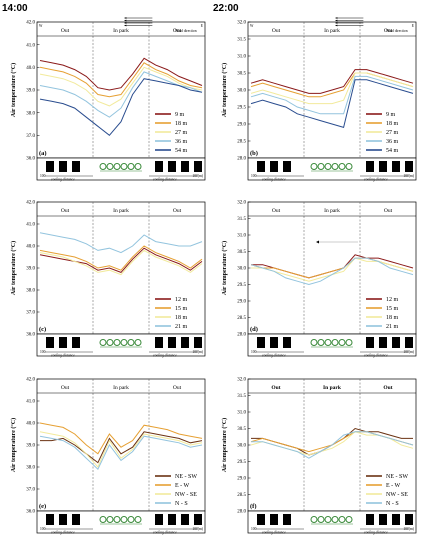  What do you see at coordinates (30, 335) in the screenshot?
I see `y-tick-label: 36.0` at bounding box center [30, 335].